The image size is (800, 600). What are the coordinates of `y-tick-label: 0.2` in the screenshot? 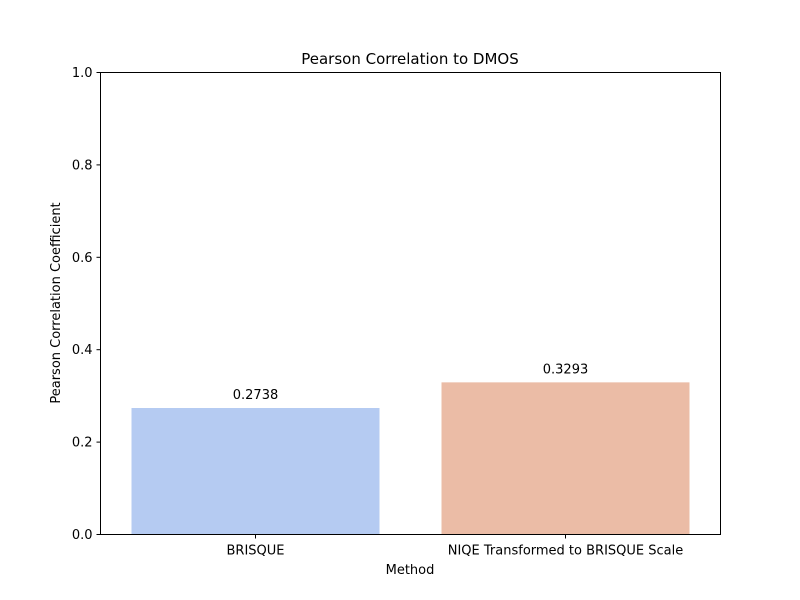 It's located at (82, 443).